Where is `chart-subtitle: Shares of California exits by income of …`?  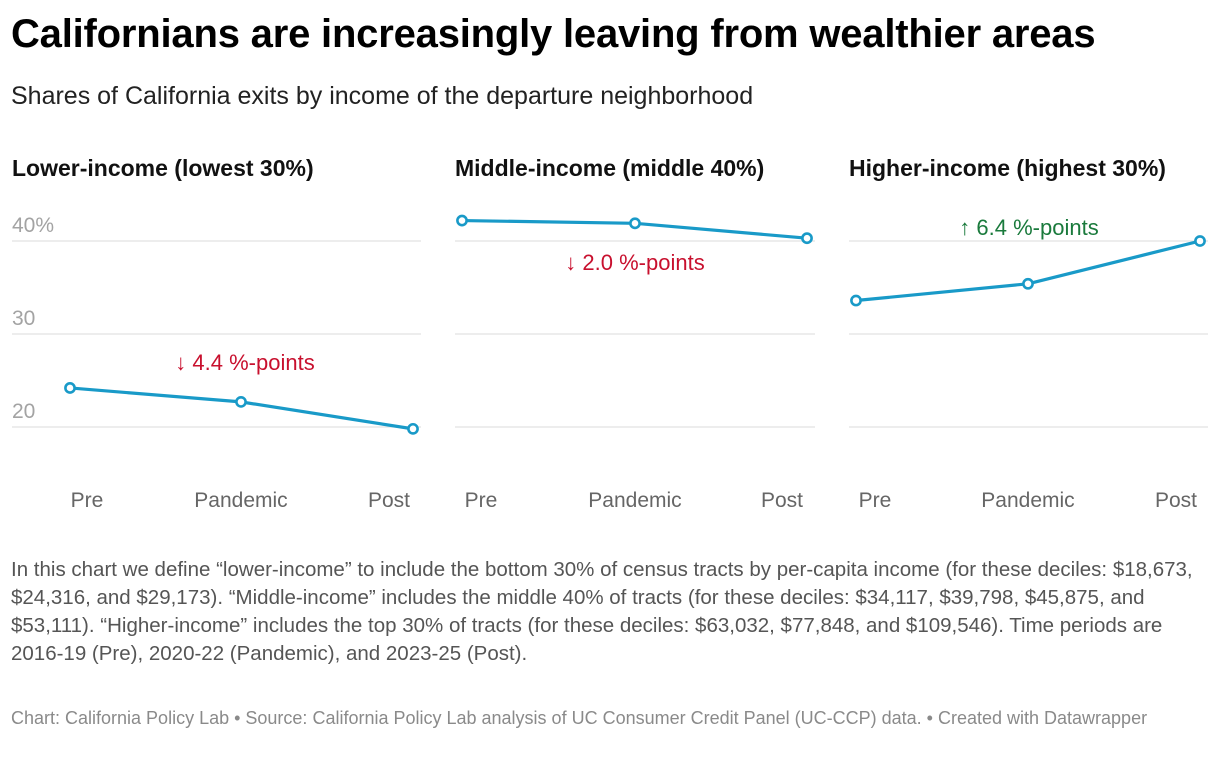
chart-subtitle: Shares of California exits by income of … is located at coordinates (382, 96).